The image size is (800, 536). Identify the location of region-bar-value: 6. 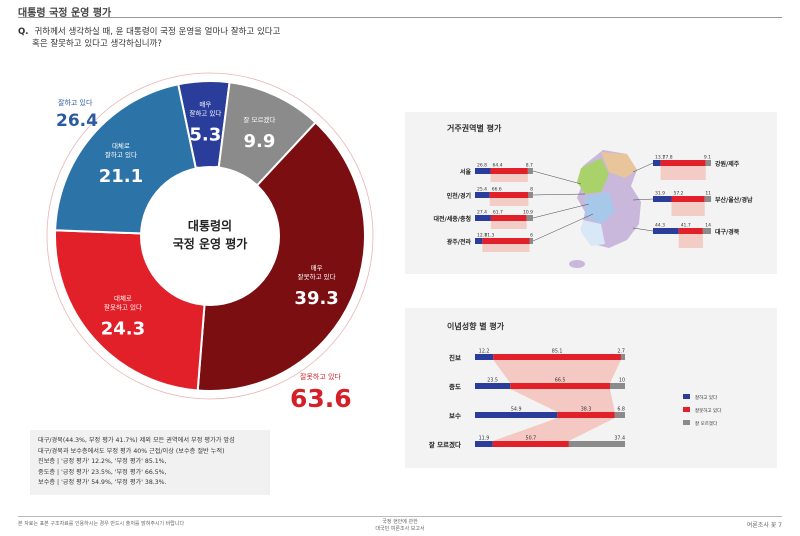
(531, 236).